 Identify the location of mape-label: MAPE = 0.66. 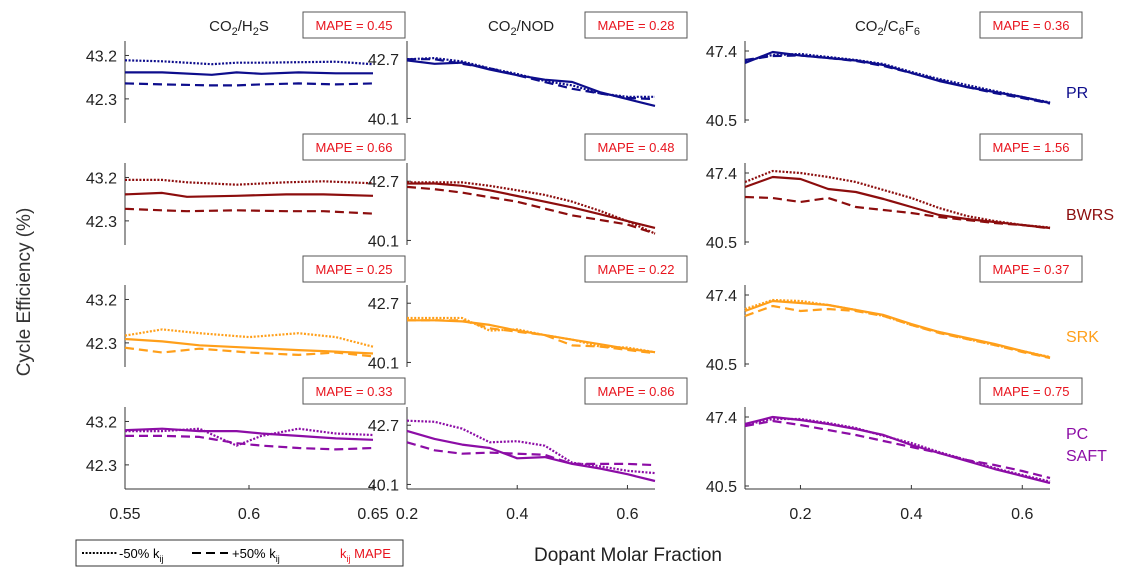
(354, 147).